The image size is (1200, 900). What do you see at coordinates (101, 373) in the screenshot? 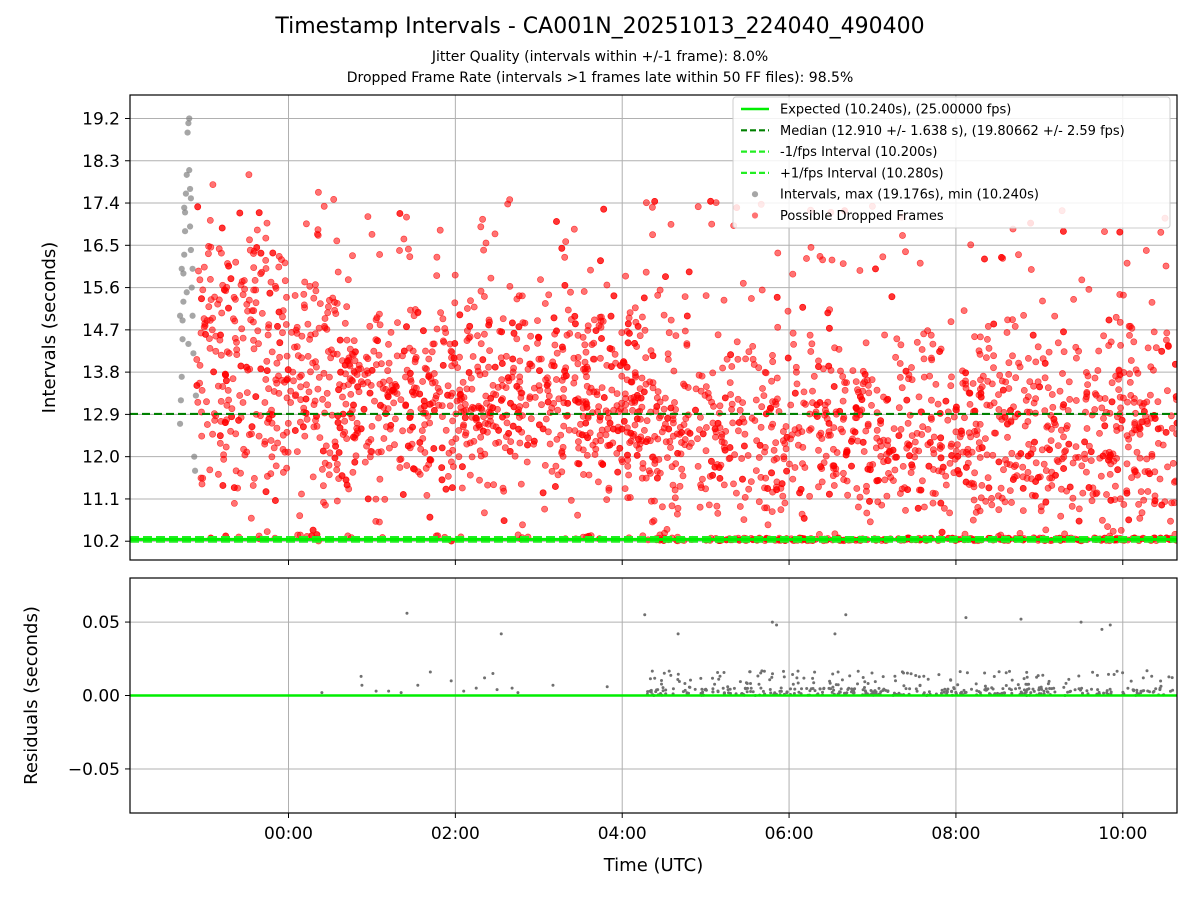
I see `y-tick-label: 13.8` at bounding box center [101, 373].